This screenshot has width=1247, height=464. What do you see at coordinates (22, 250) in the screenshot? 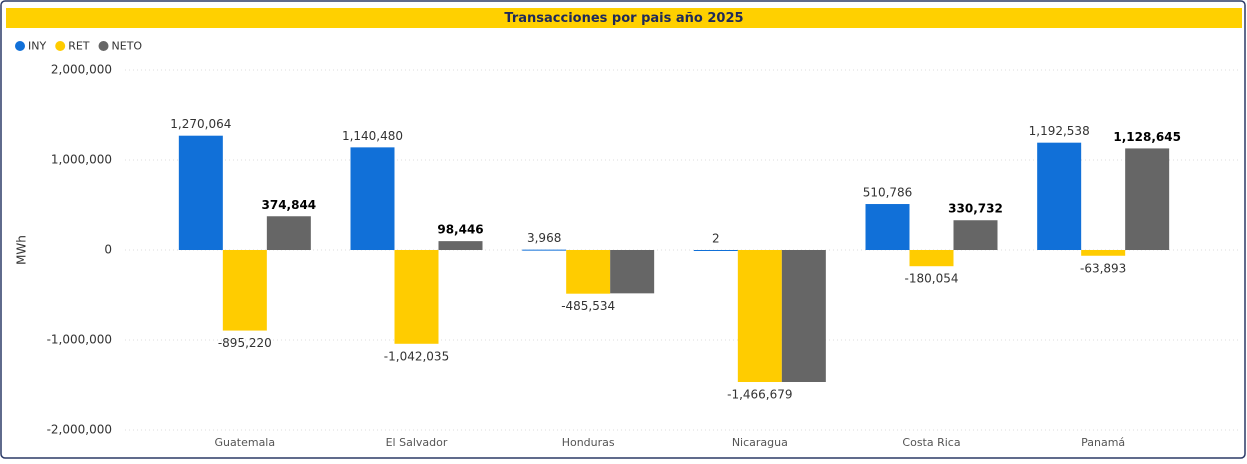
I see `y-axis-label: MWh` at bounding box center [22, 250].